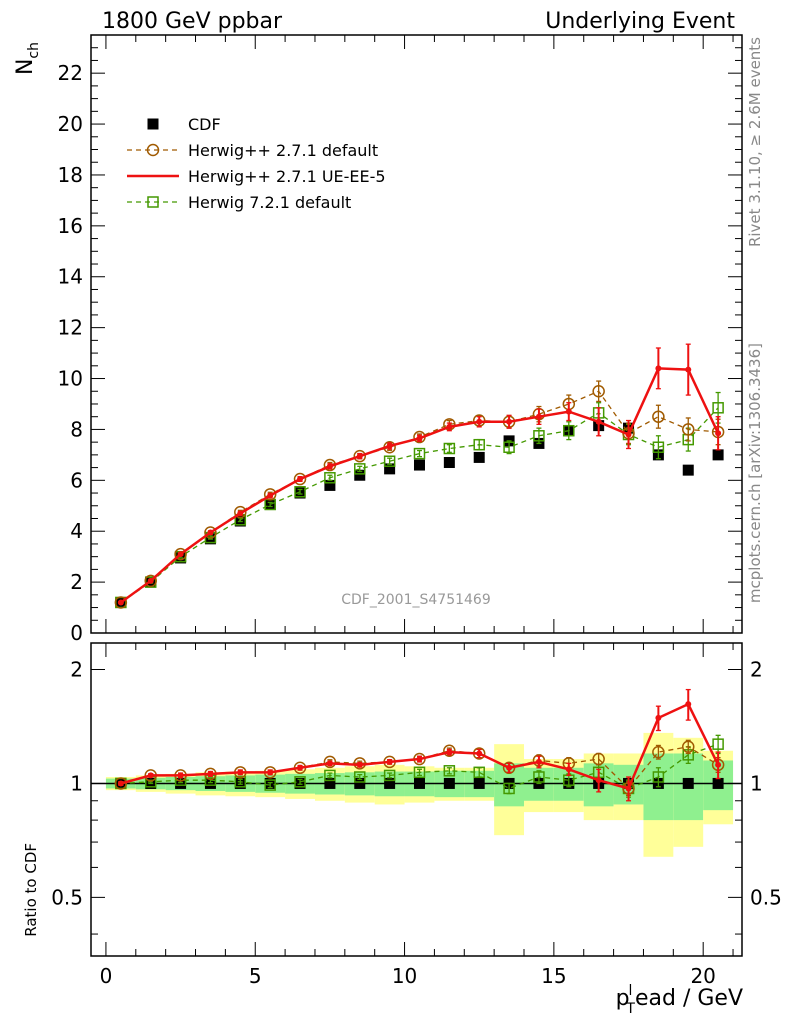  I want to click on ratio-layers, so click(416, 772).